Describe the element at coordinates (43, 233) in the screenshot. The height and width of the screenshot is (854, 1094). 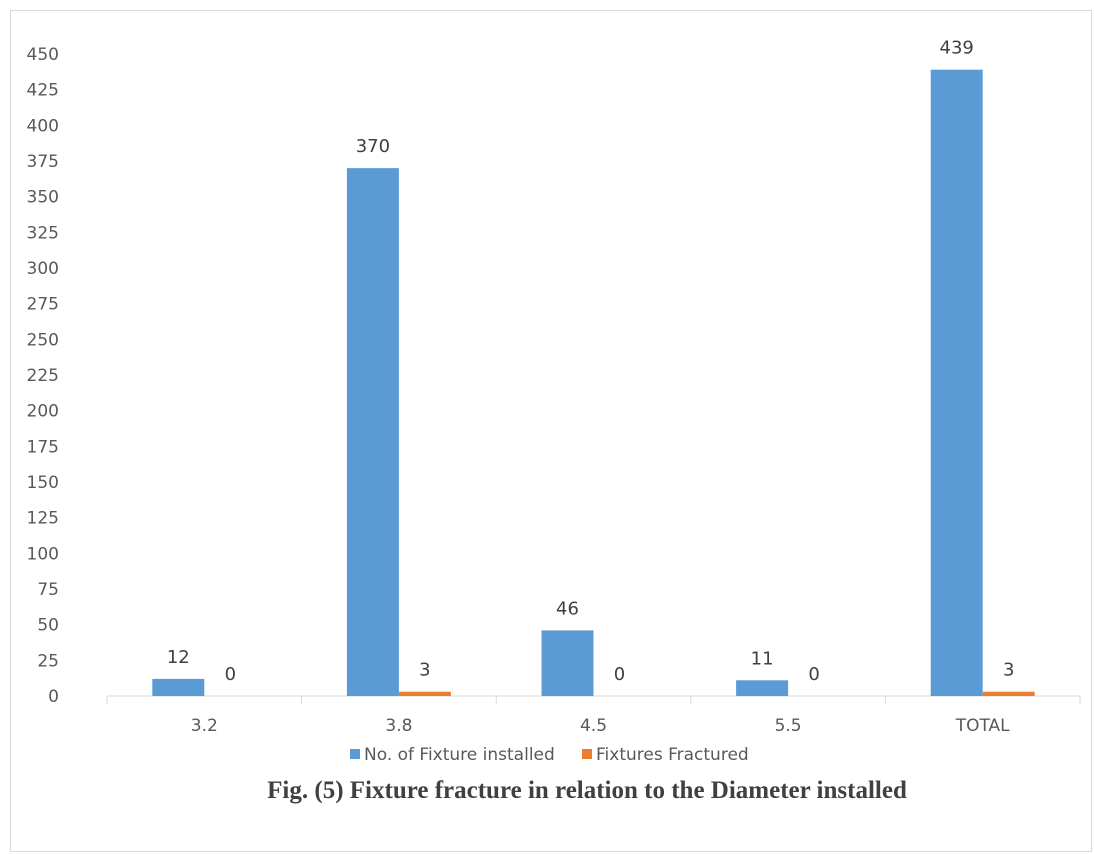
I see `y-tick-label: 325` at that location.